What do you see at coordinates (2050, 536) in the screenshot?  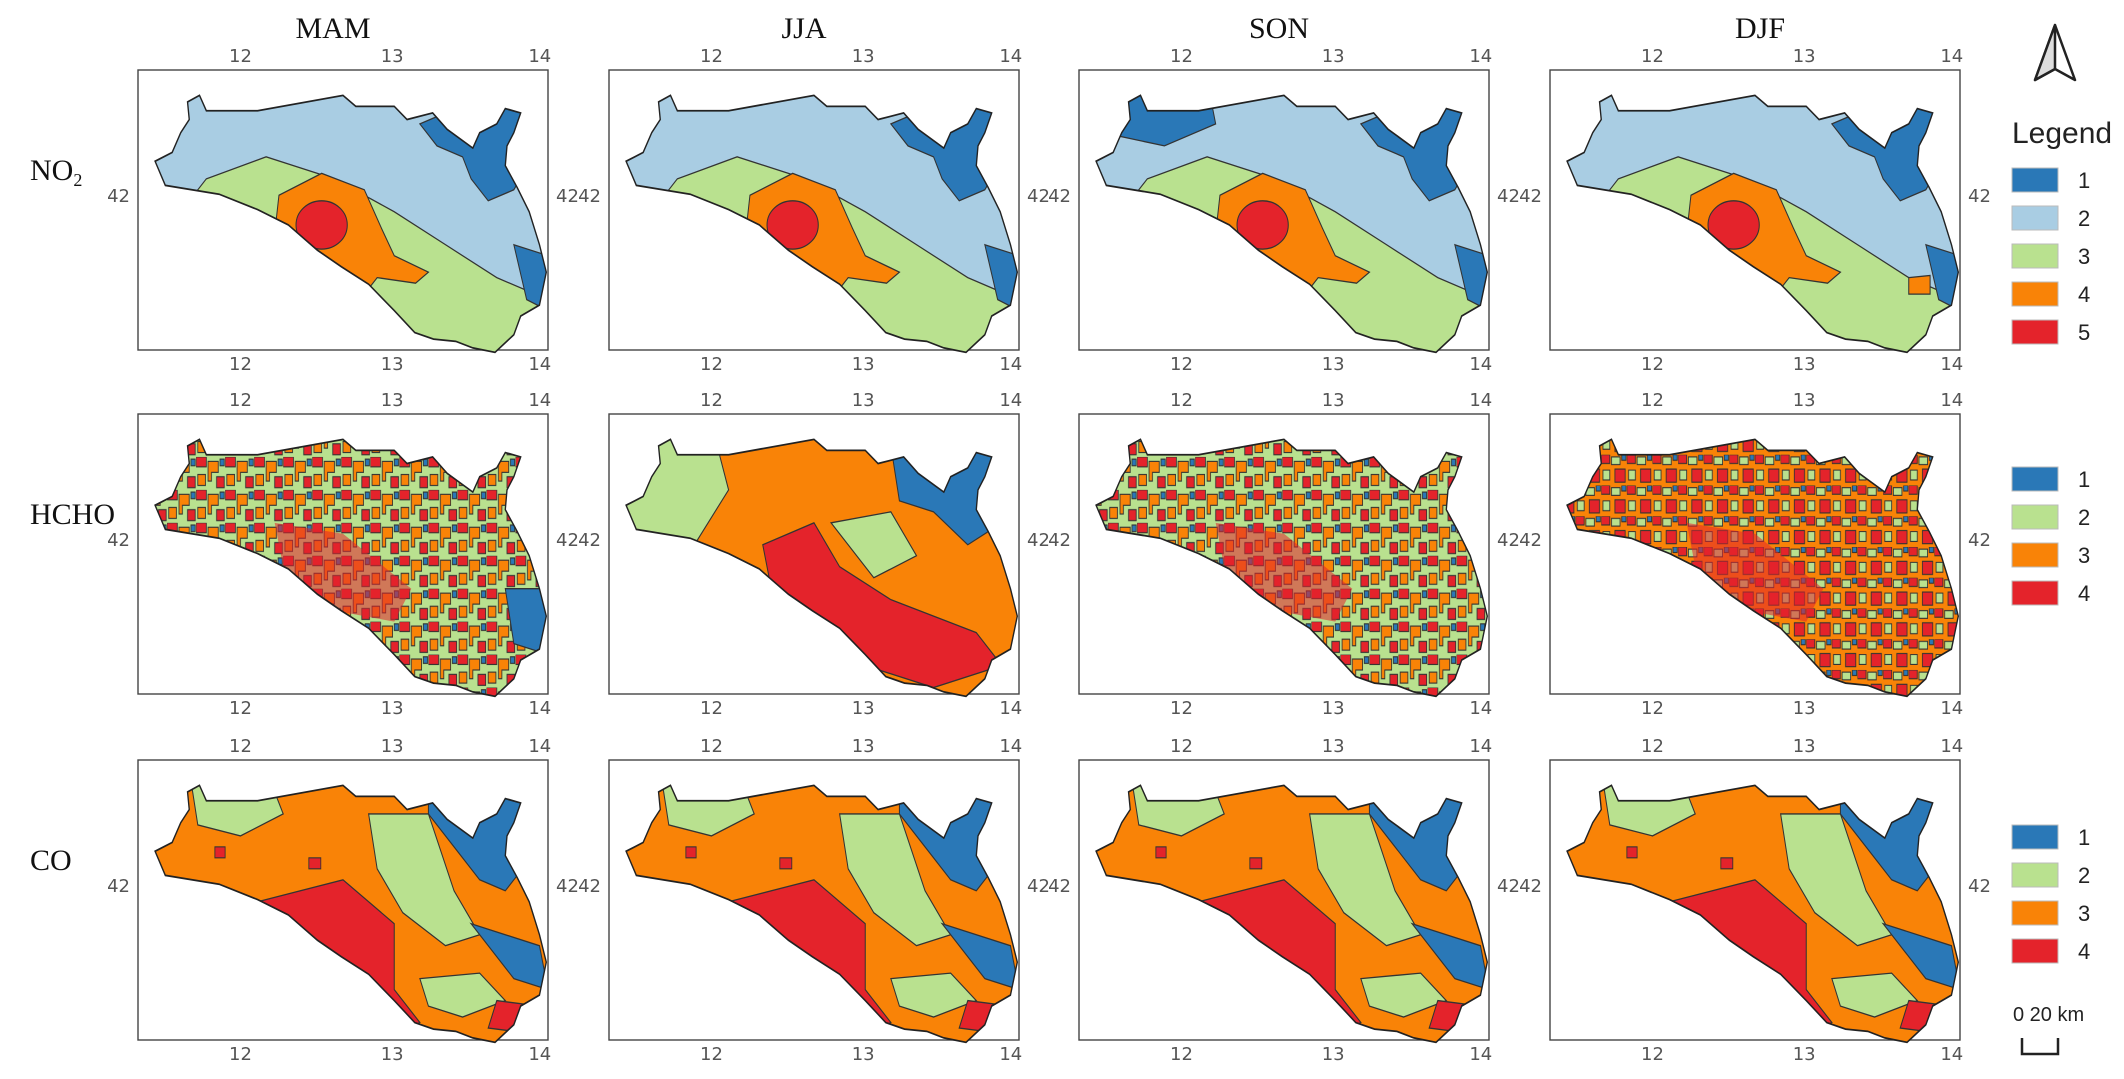 I see `legend-hcho: 1 2 3 4` at bounding box center [2050, 536].